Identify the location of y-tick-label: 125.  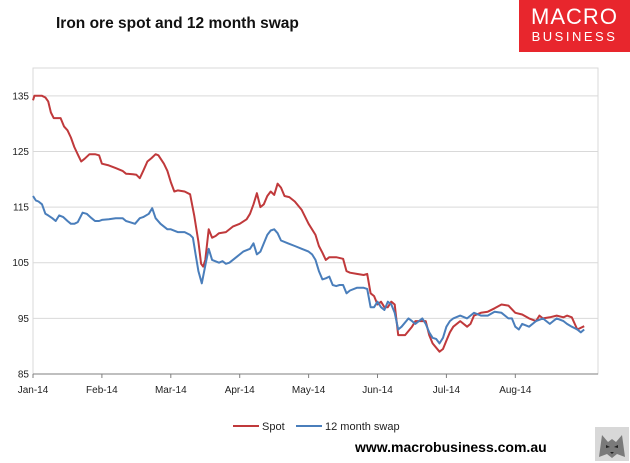
(20, 152).